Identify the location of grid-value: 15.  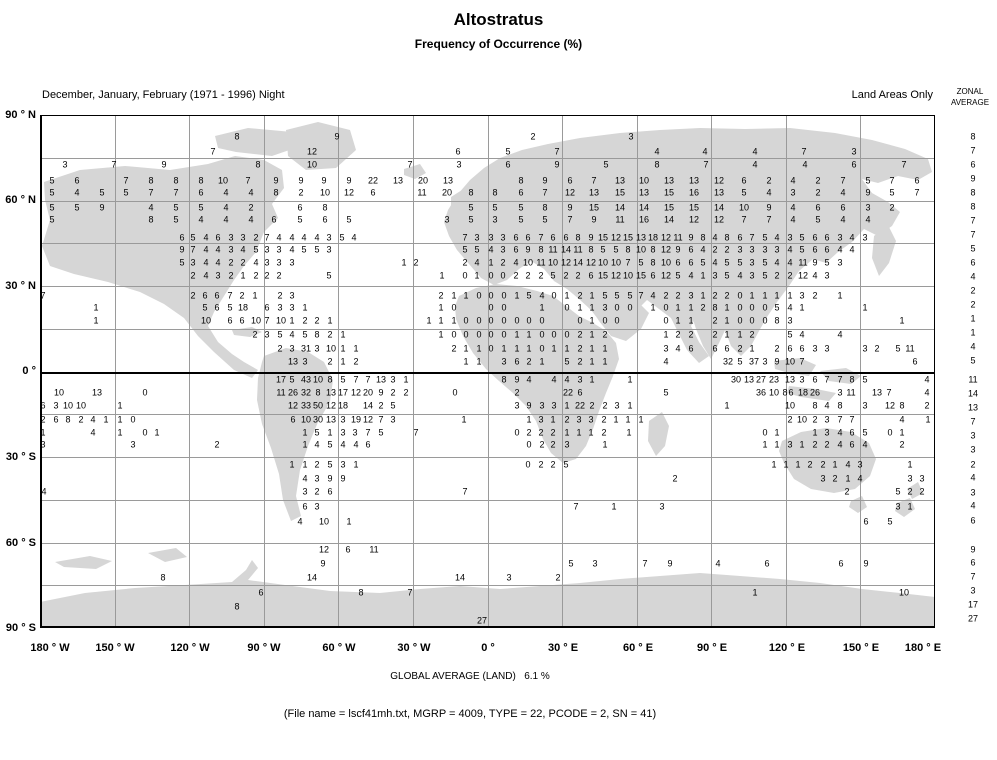
(669, 192).